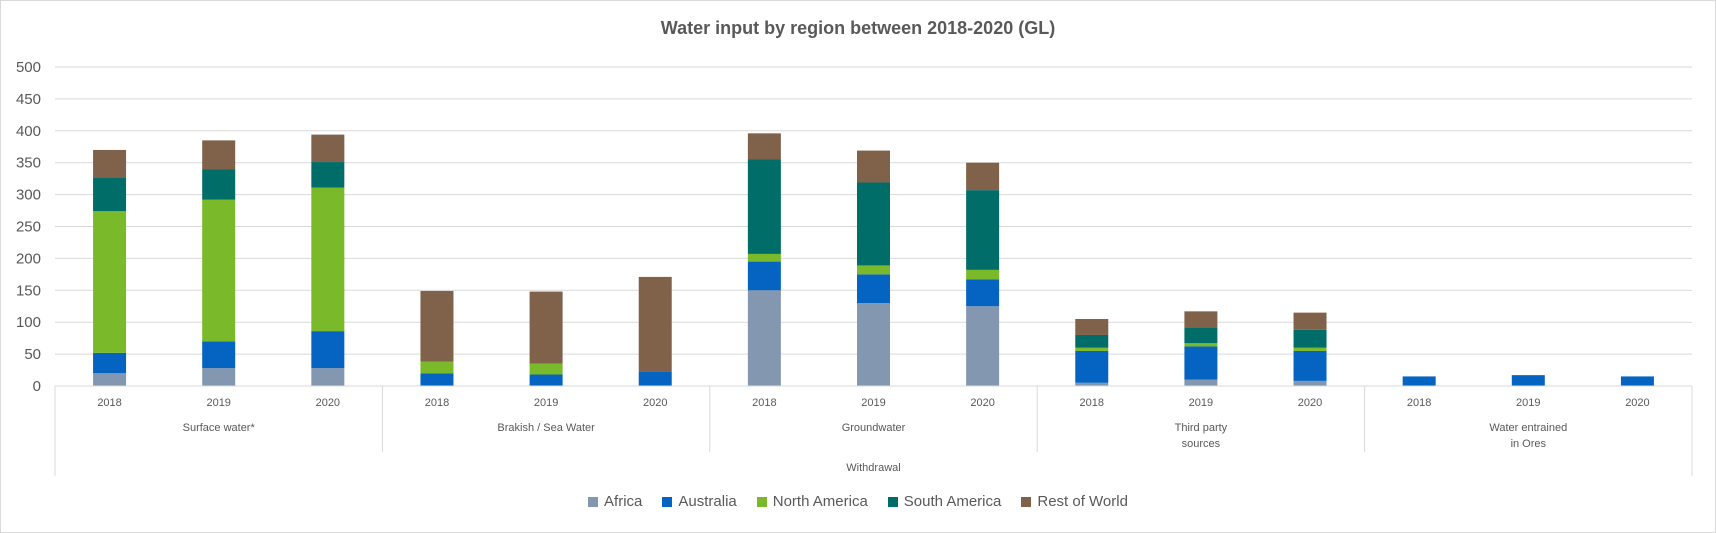 This screenshot has height=533, width=1716. I want to click on group-label: in Ores, so click(1529, 444).